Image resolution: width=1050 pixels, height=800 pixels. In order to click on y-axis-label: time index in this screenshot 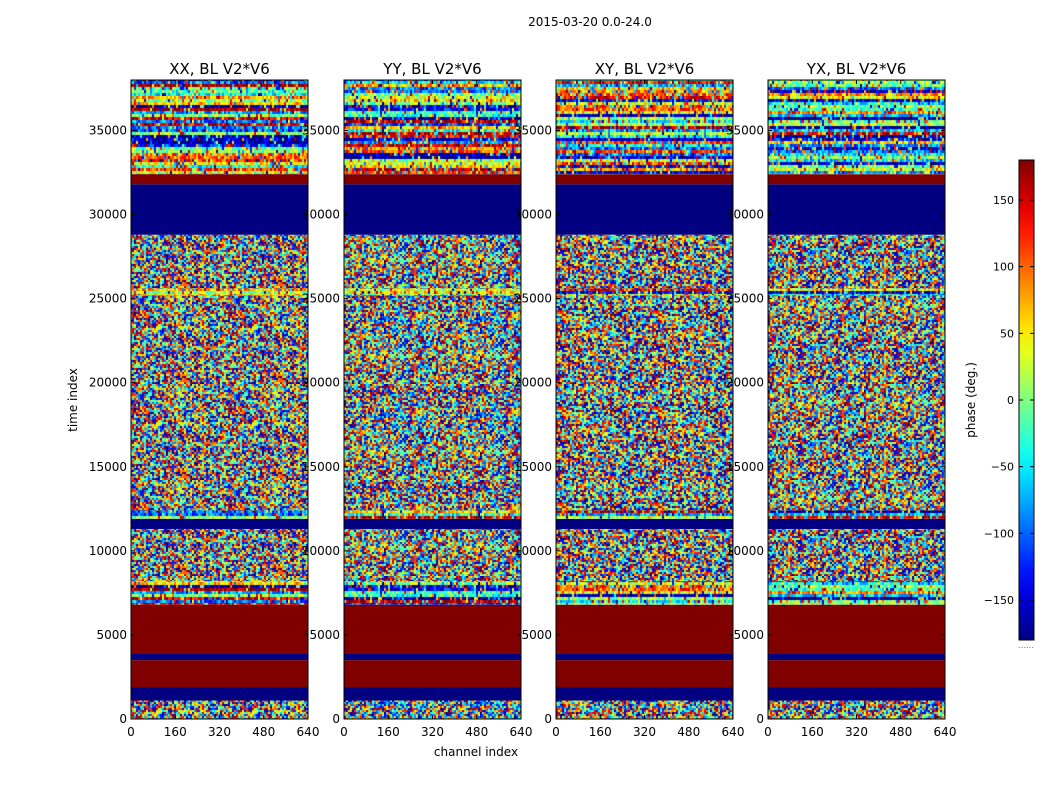, I will do `click(73, 400)`.